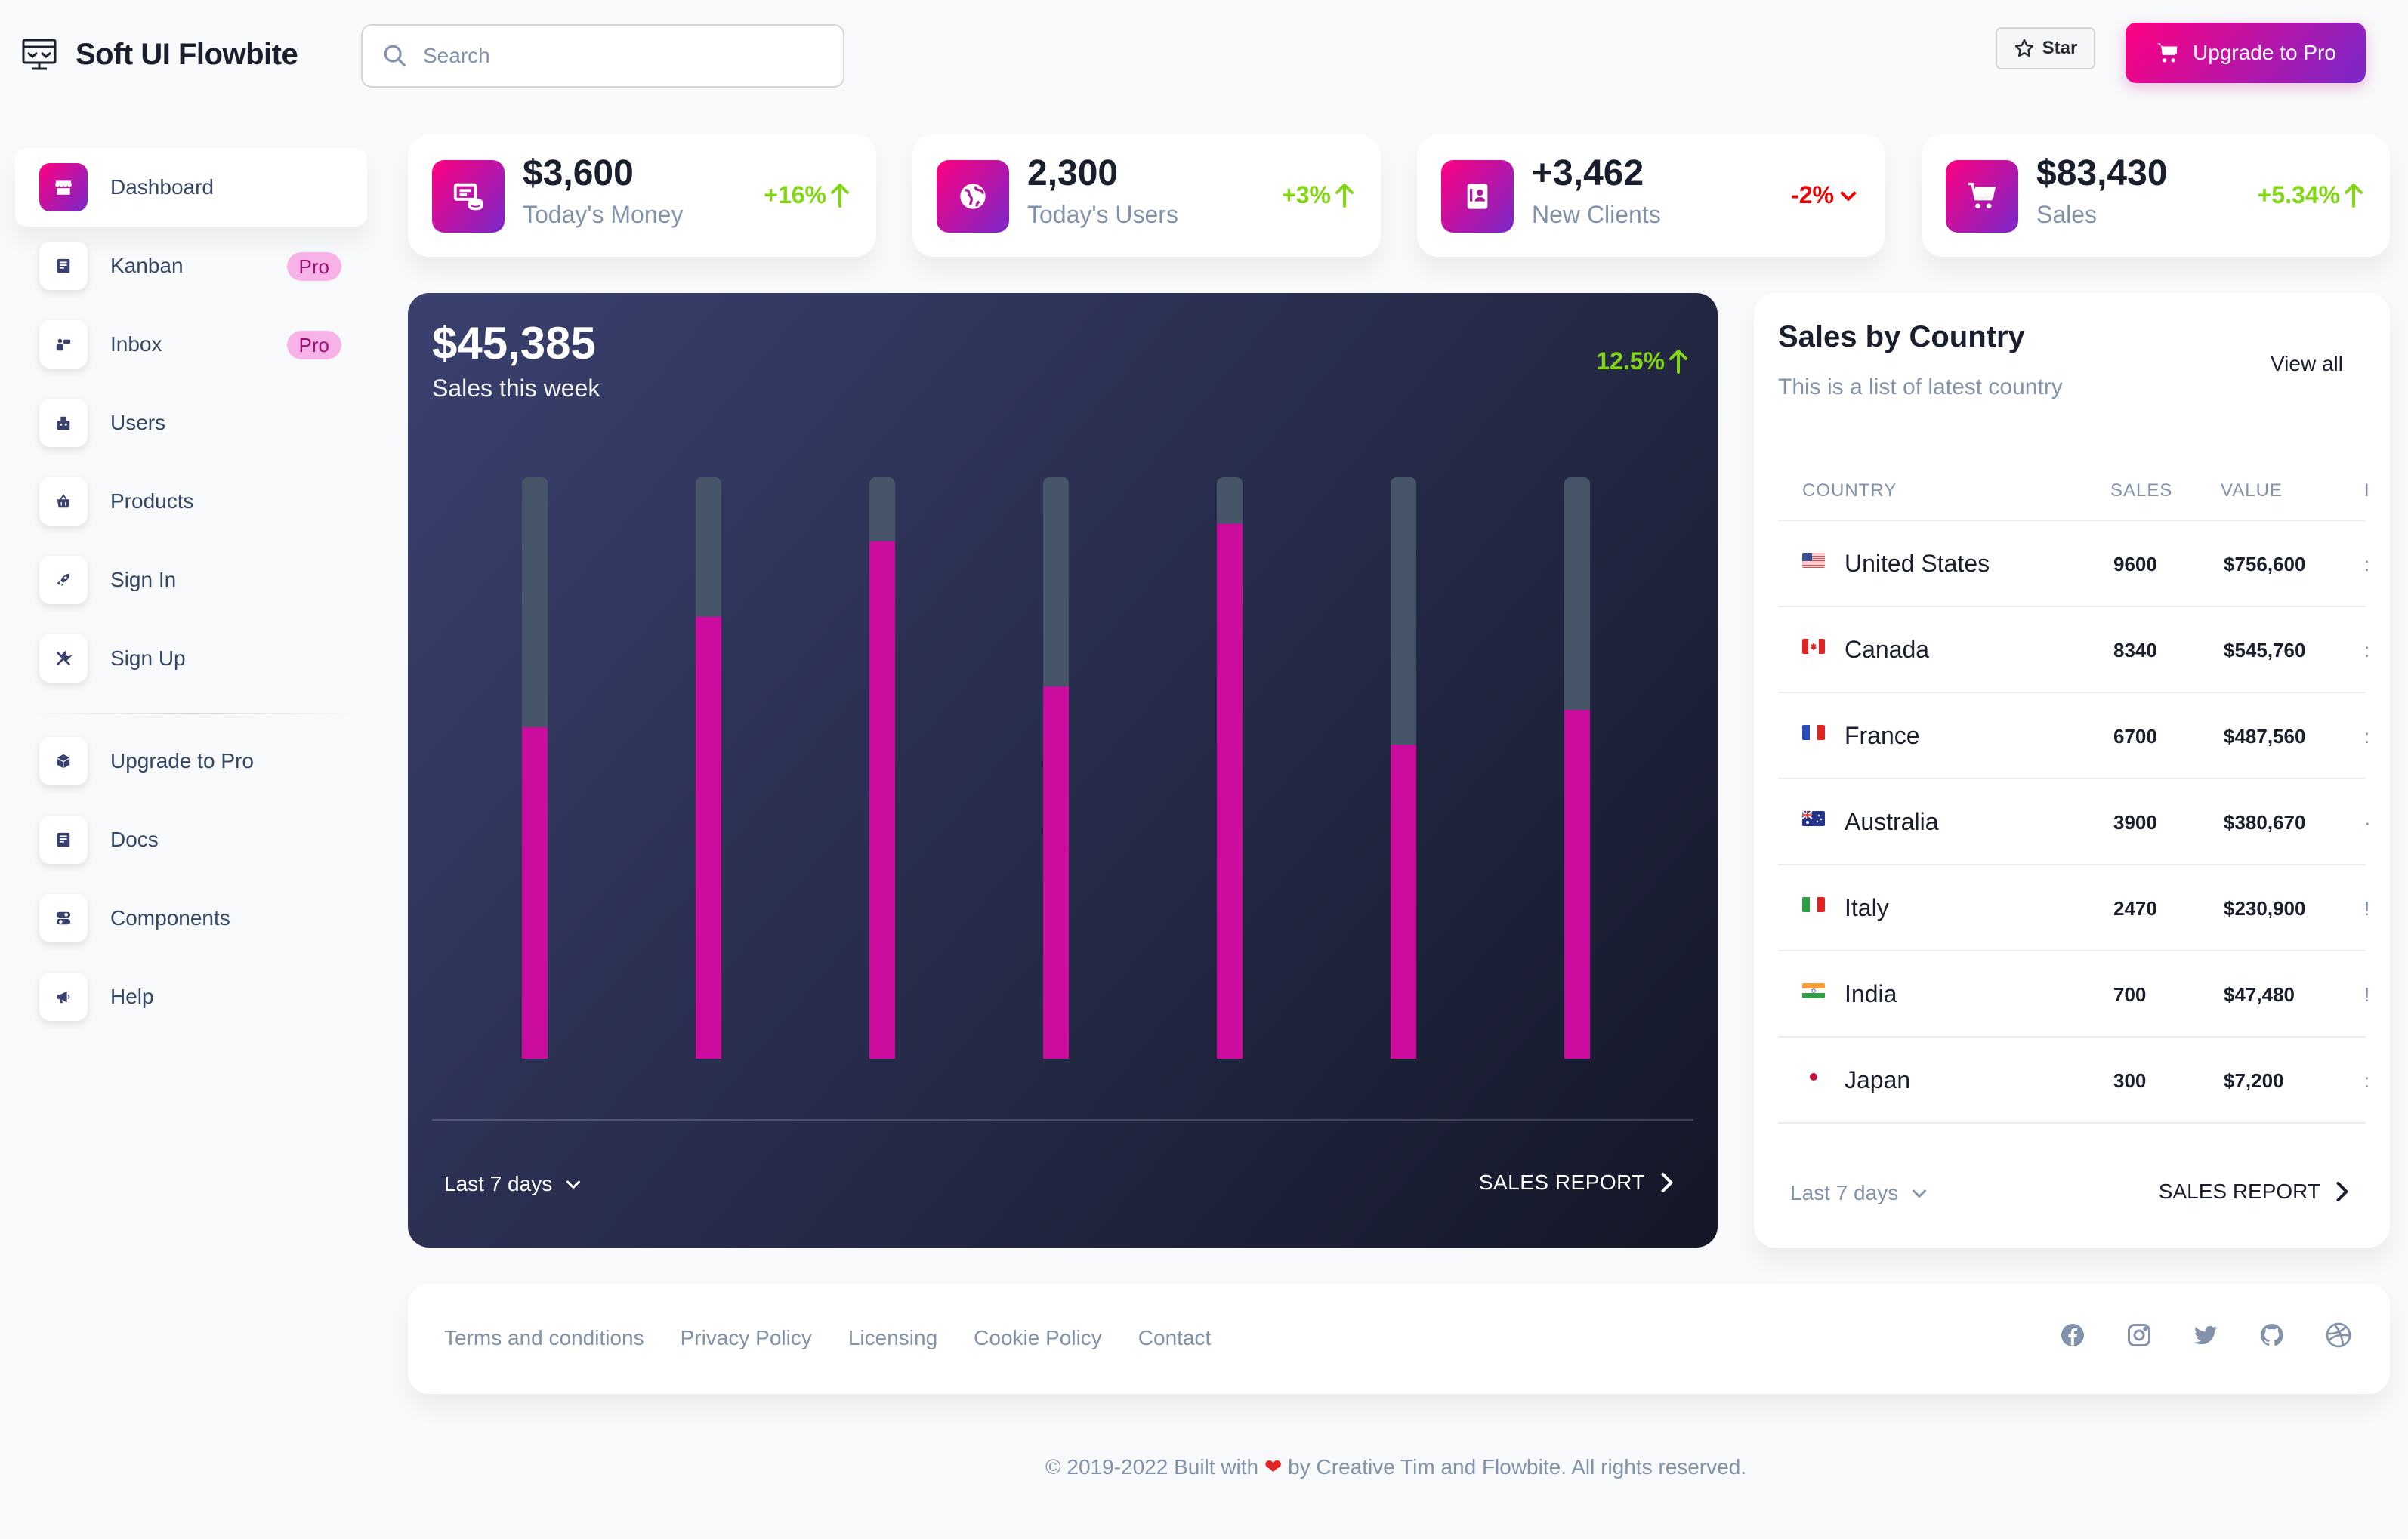 This screenshot has width=2408, height=1539. I want to click on table-row: India 700 $47,480 !, so click(2074, 994).